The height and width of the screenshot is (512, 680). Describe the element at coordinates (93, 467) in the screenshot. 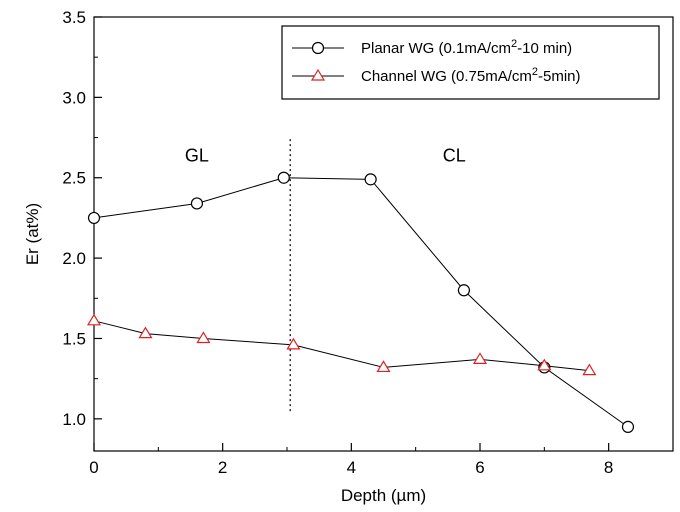

I see `x-tick-label: 0` at that location.